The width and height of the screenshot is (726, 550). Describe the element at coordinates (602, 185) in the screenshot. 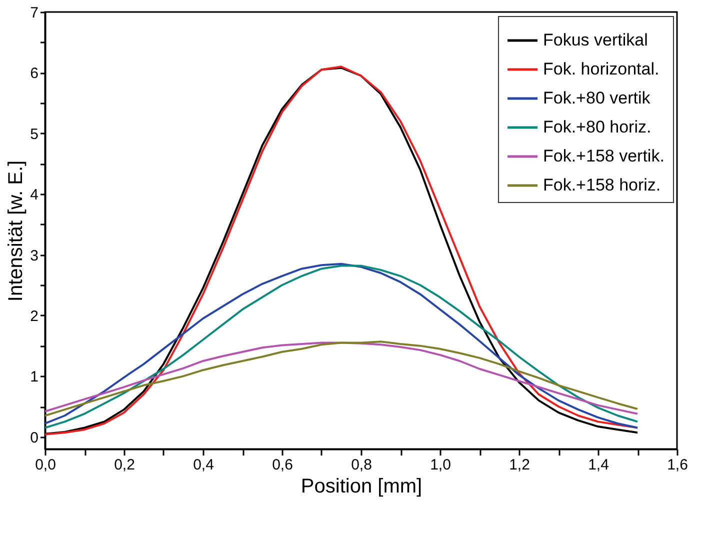

I see `legend-label: Fok.+158 horiz.` at that location.